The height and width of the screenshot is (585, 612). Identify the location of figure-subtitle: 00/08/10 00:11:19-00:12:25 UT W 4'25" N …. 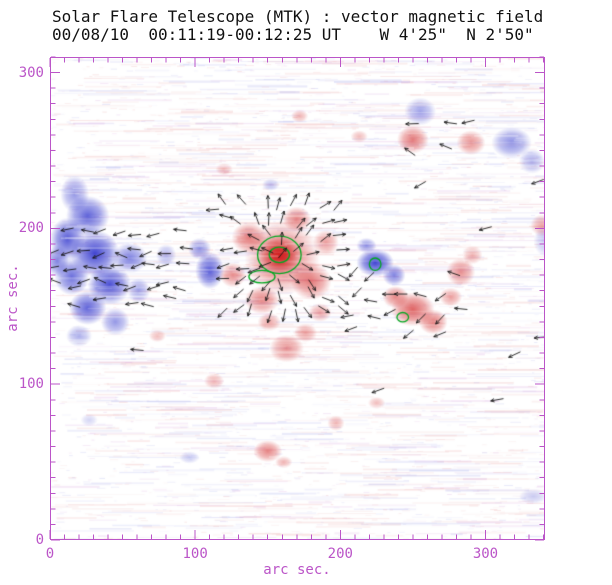
(293, 34).